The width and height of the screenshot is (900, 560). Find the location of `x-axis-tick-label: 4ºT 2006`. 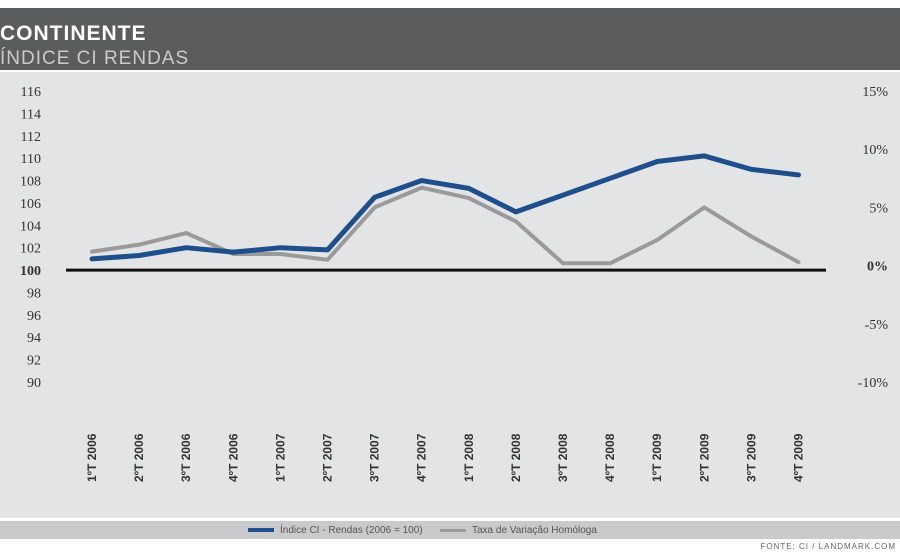

x-axis-tick-label: 4ºT 2006 is located at coordinates (233, 457).